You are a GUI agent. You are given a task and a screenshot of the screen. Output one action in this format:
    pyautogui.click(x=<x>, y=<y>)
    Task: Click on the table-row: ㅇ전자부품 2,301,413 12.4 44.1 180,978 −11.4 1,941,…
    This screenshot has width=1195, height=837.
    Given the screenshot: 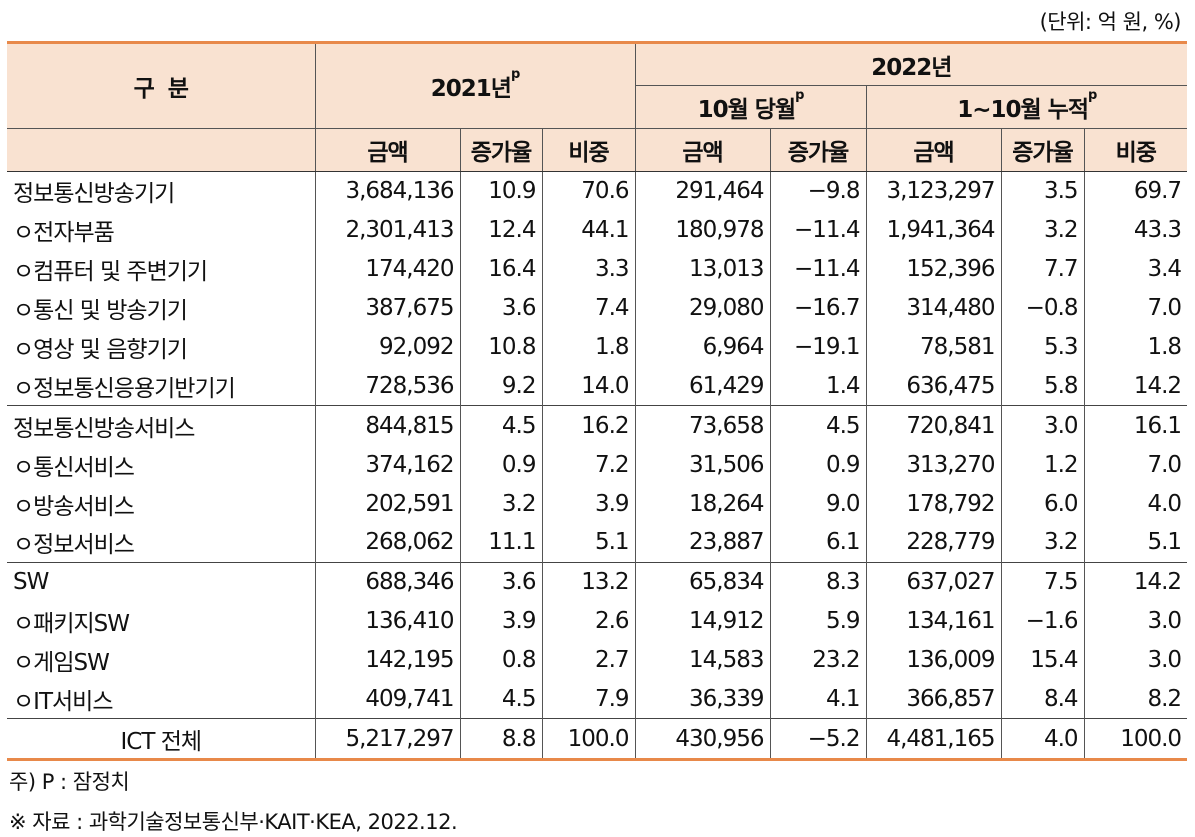 What is the action you would take?
    pyautogui.click(x=597, y=230)
    